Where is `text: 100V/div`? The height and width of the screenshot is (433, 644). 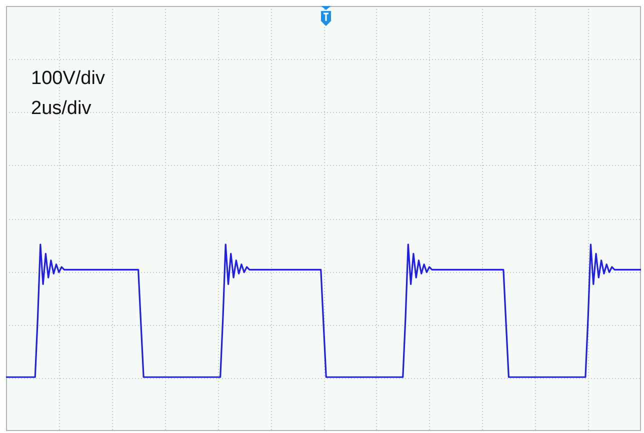 text: 100V/div is located at coordinates (68, 78).